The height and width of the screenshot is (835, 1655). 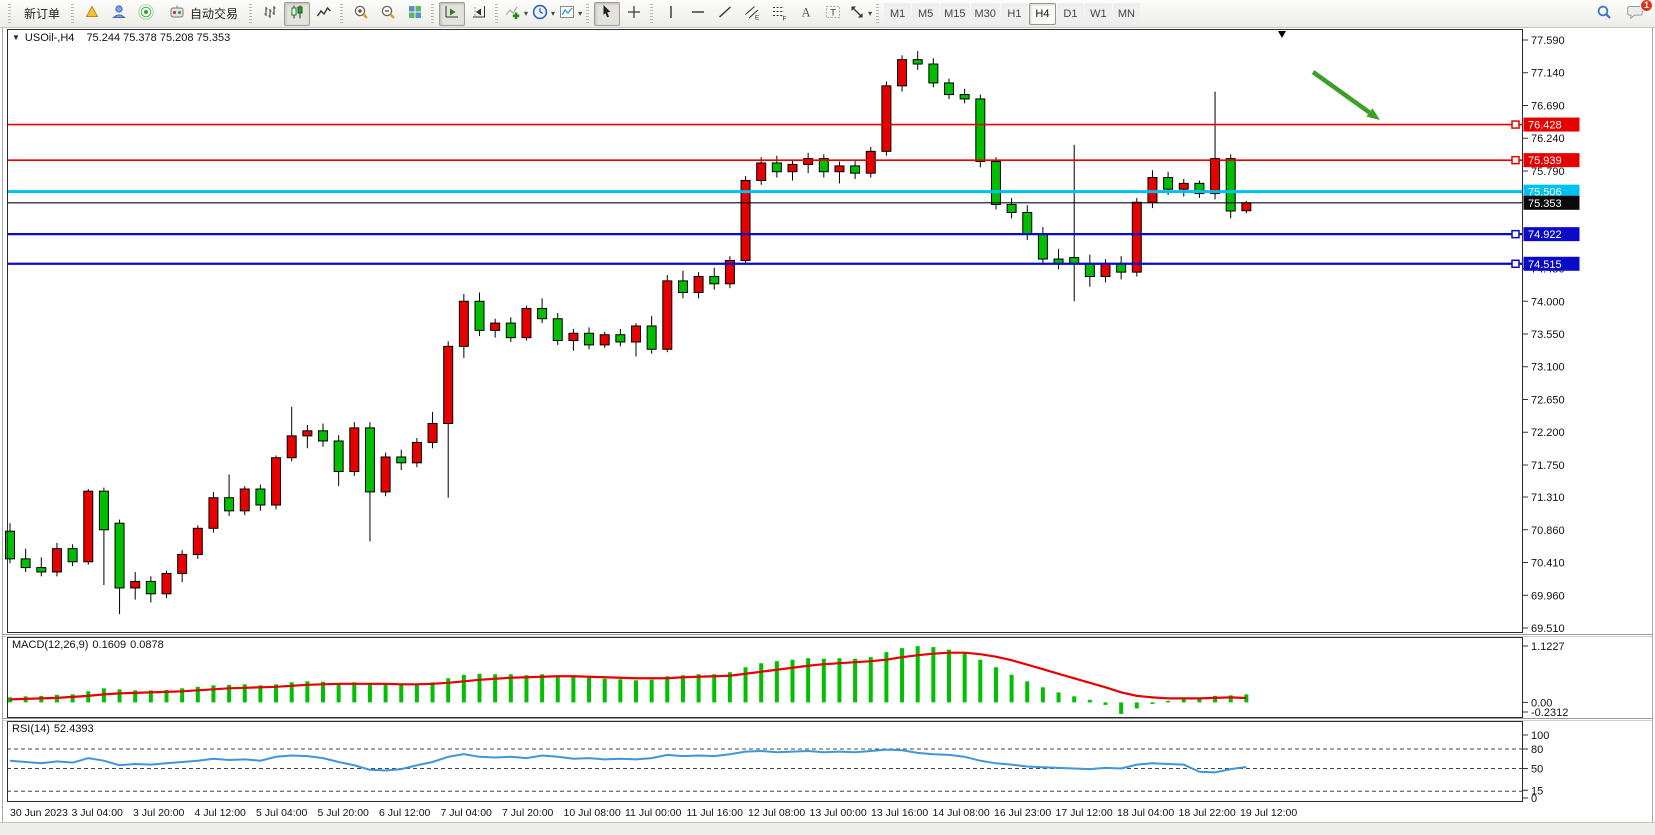 What do you see at coordinates (1084, 813) in the screenshot?
I see `time-tick-label: 17 Jul 12:00` at bounding box center [1084, 813].